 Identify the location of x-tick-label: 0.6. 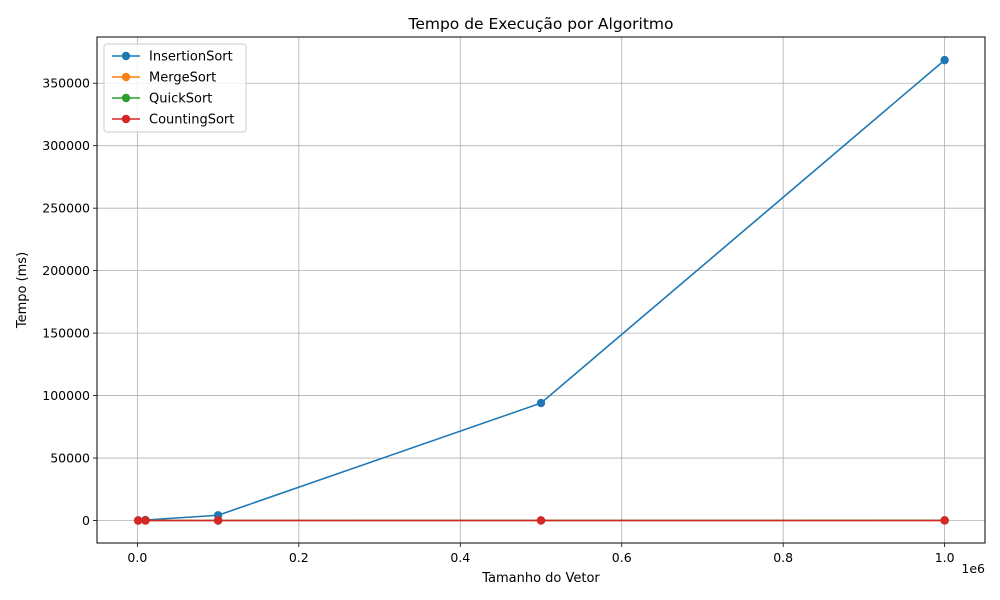
(622, 557).